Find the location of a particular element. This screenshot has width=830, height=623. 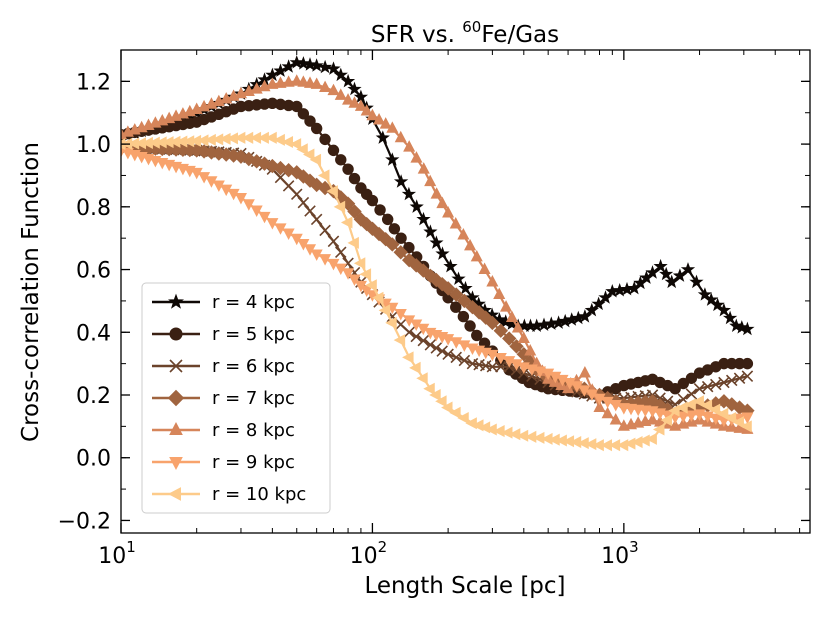

x-tick-label: 10¹ is located at coordinates (117, 553).